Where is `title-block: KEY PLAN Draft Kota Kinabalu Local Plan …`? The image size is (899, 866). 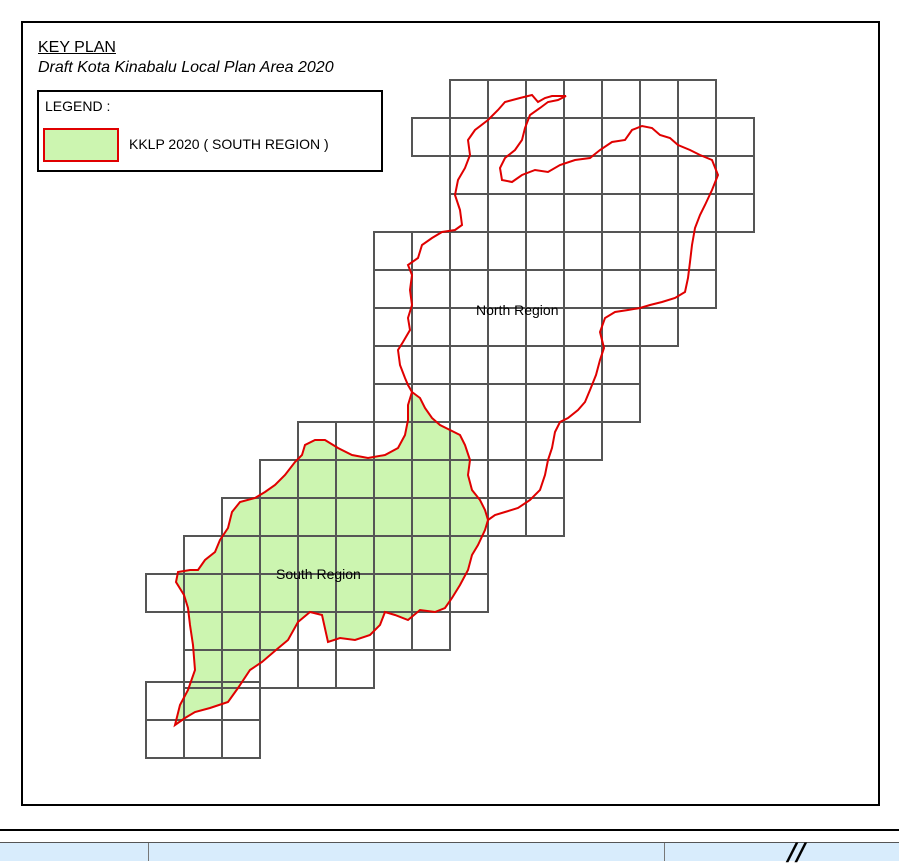
title-block: KEY PLAN Draft Kota Kinabalu Local Plan … is located at coordinates (186, 58).